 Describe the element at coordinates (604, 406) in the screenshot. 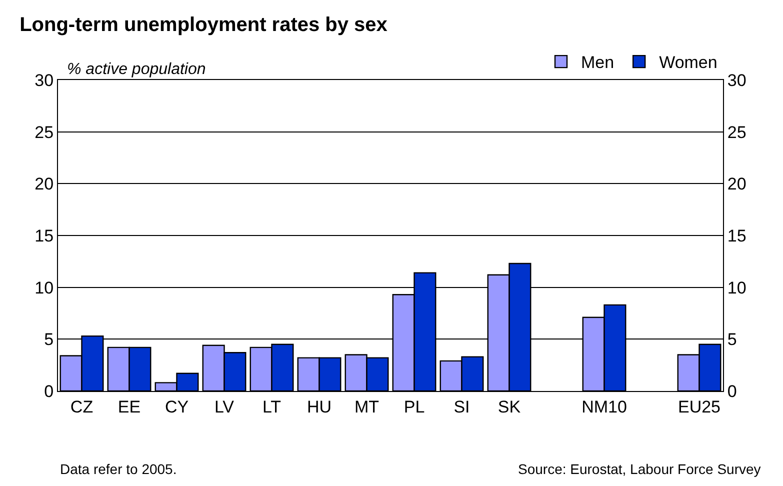

I see `x-tick-label: NM10` at that location.